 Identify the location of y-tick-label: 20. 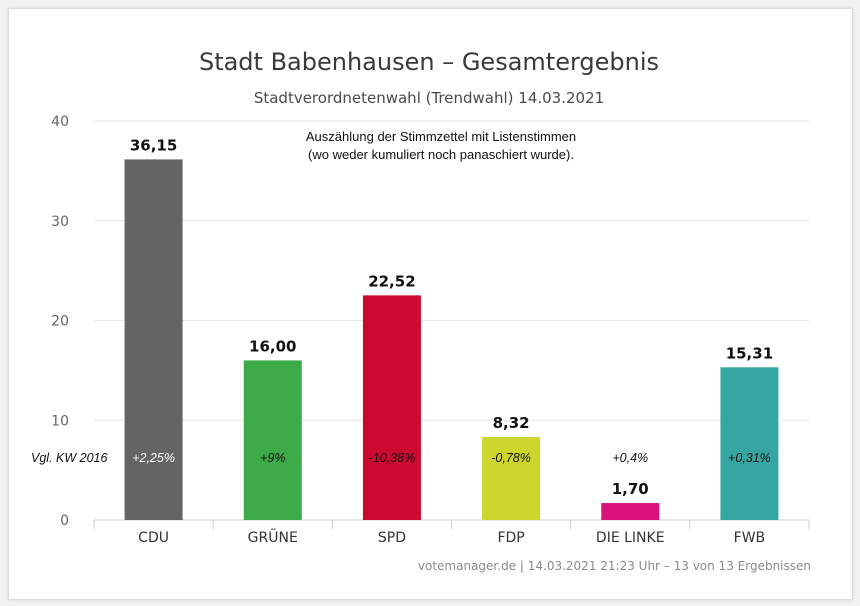
(60, 322).